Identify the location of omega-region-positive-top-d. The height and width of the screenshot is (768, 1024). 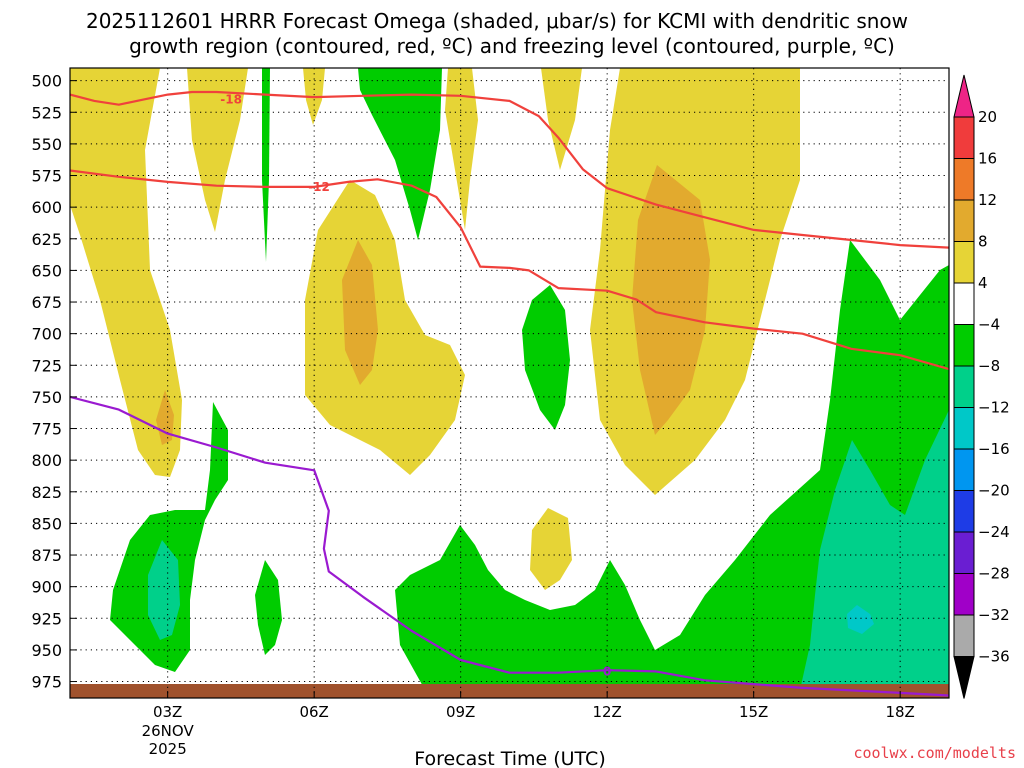
(561, 119).